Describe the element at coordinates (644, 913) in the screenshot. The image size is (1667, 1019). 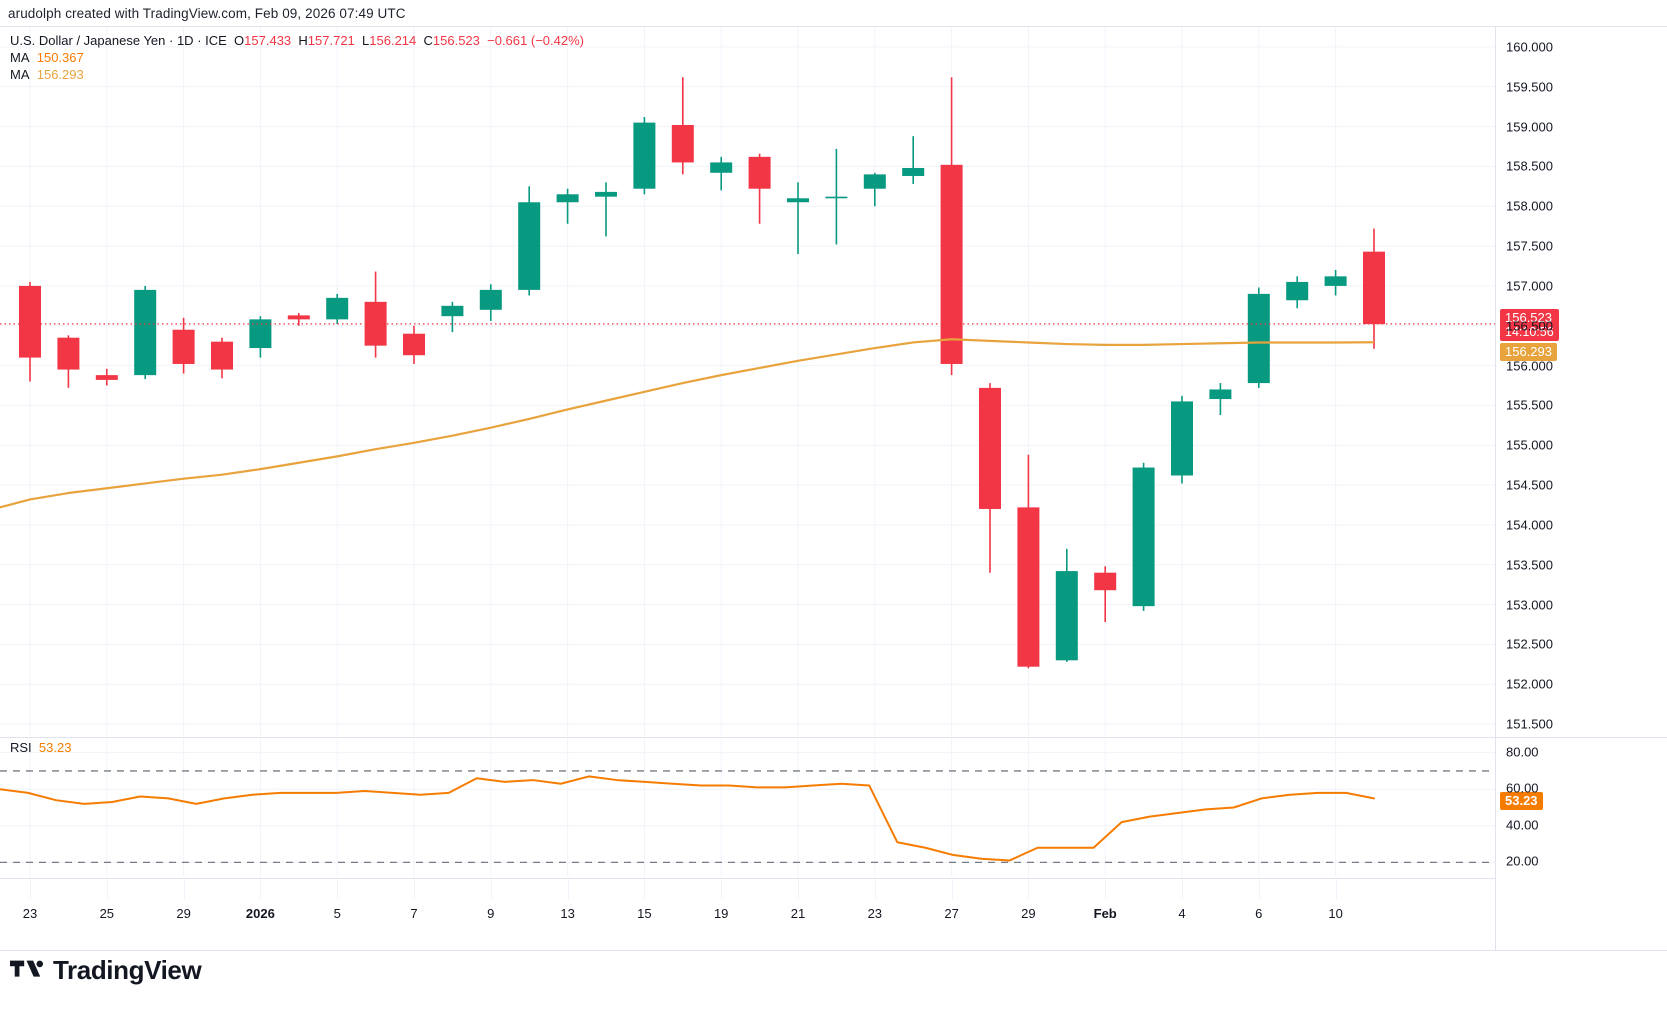
I see `time-axis-tick: 15` at that location.